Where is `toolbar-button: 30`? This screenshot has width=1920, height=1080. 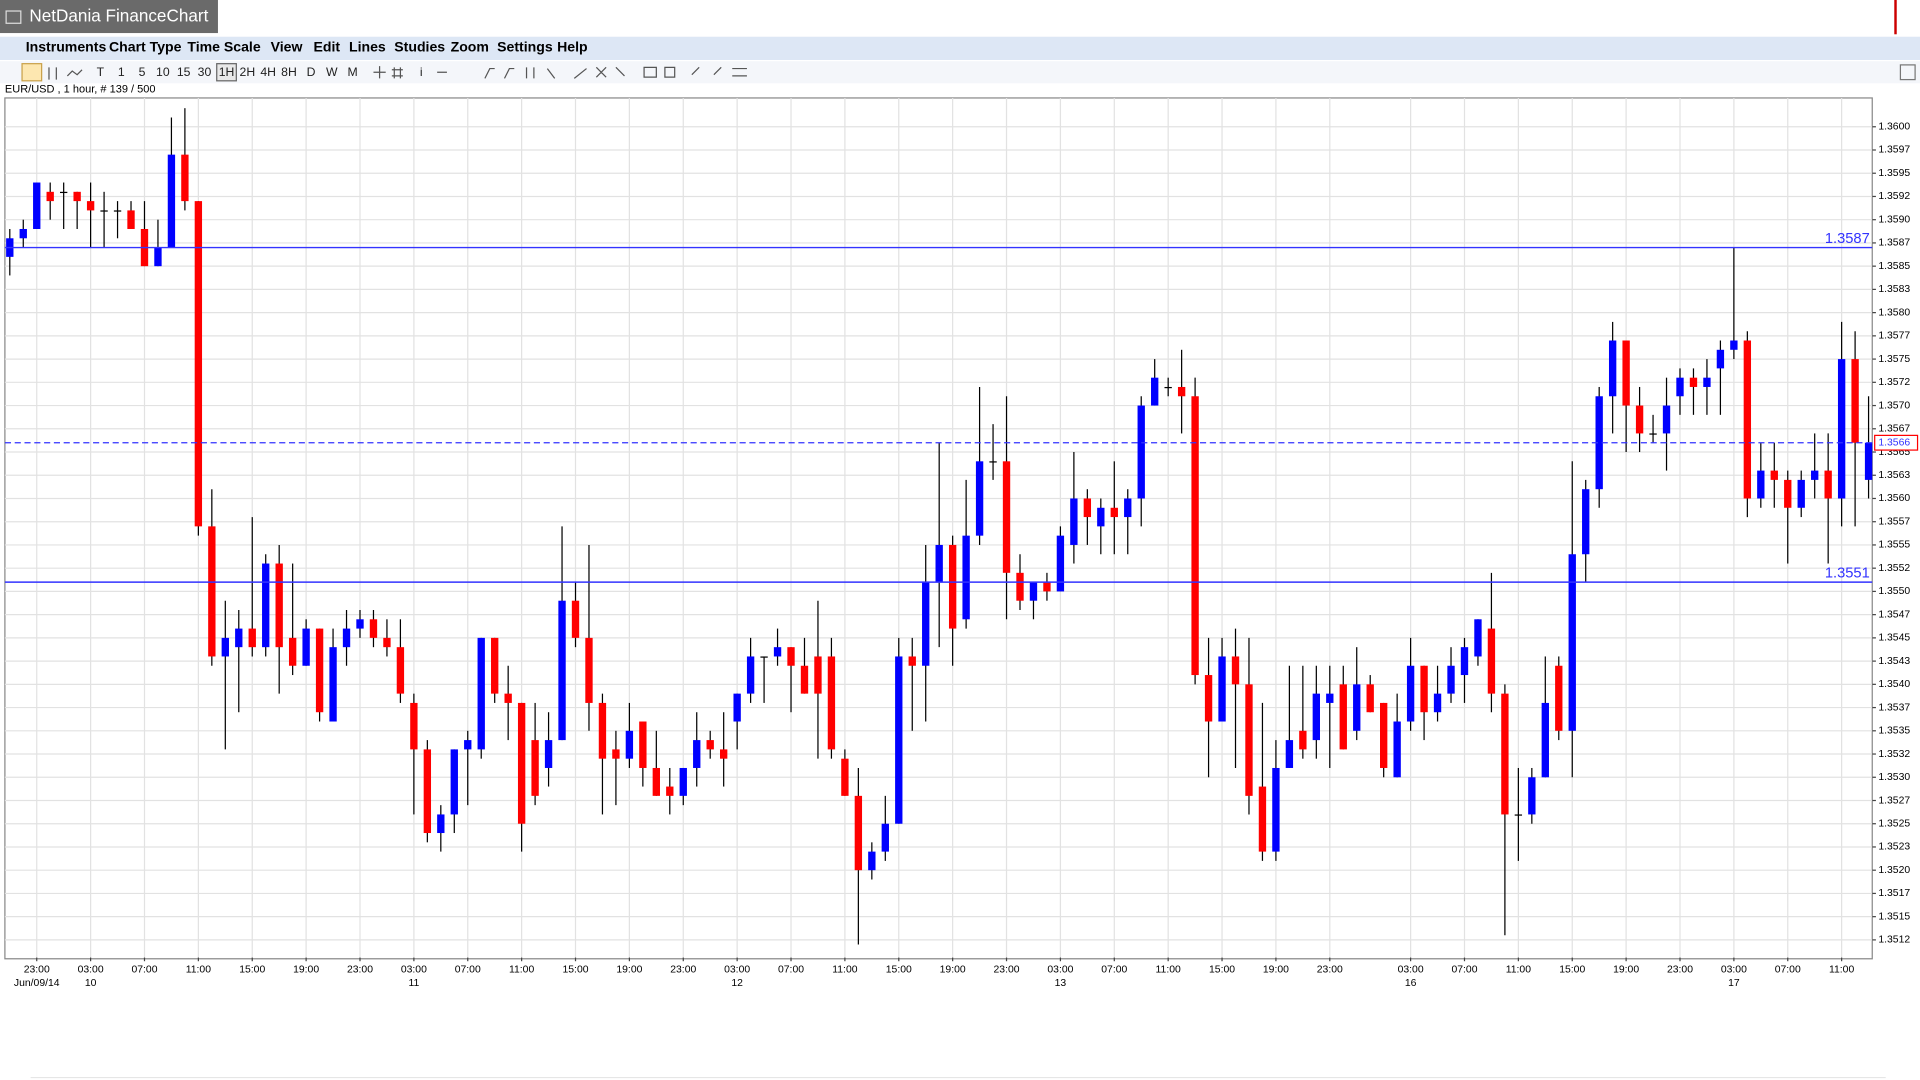 toolbar-button: 30 is located at coordinates (205, 72).